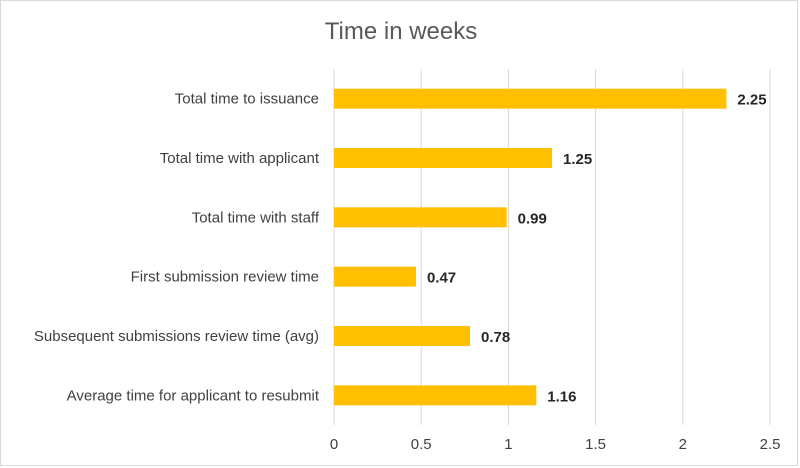  I want to click on x-tick-label: 0.5, so click(421, 444).